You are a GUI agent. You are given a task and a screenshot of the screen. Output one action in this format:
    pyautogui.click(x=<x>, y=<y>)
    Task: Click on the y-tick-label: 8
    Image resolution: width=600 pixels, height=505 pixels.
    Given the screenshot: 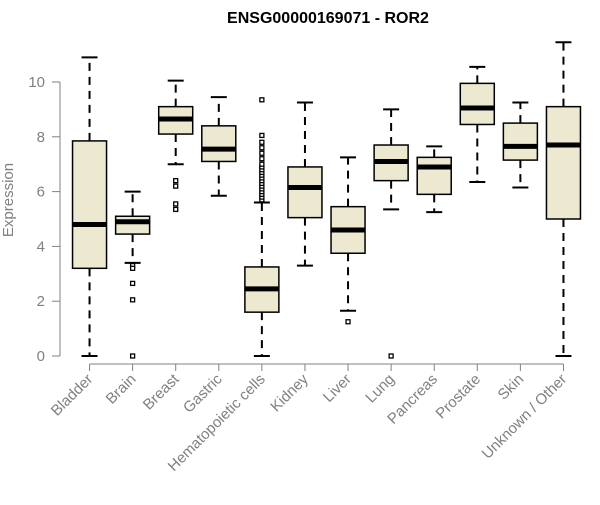 What is the action you would take?
    pyautogui.click(x=41, y=137)
    